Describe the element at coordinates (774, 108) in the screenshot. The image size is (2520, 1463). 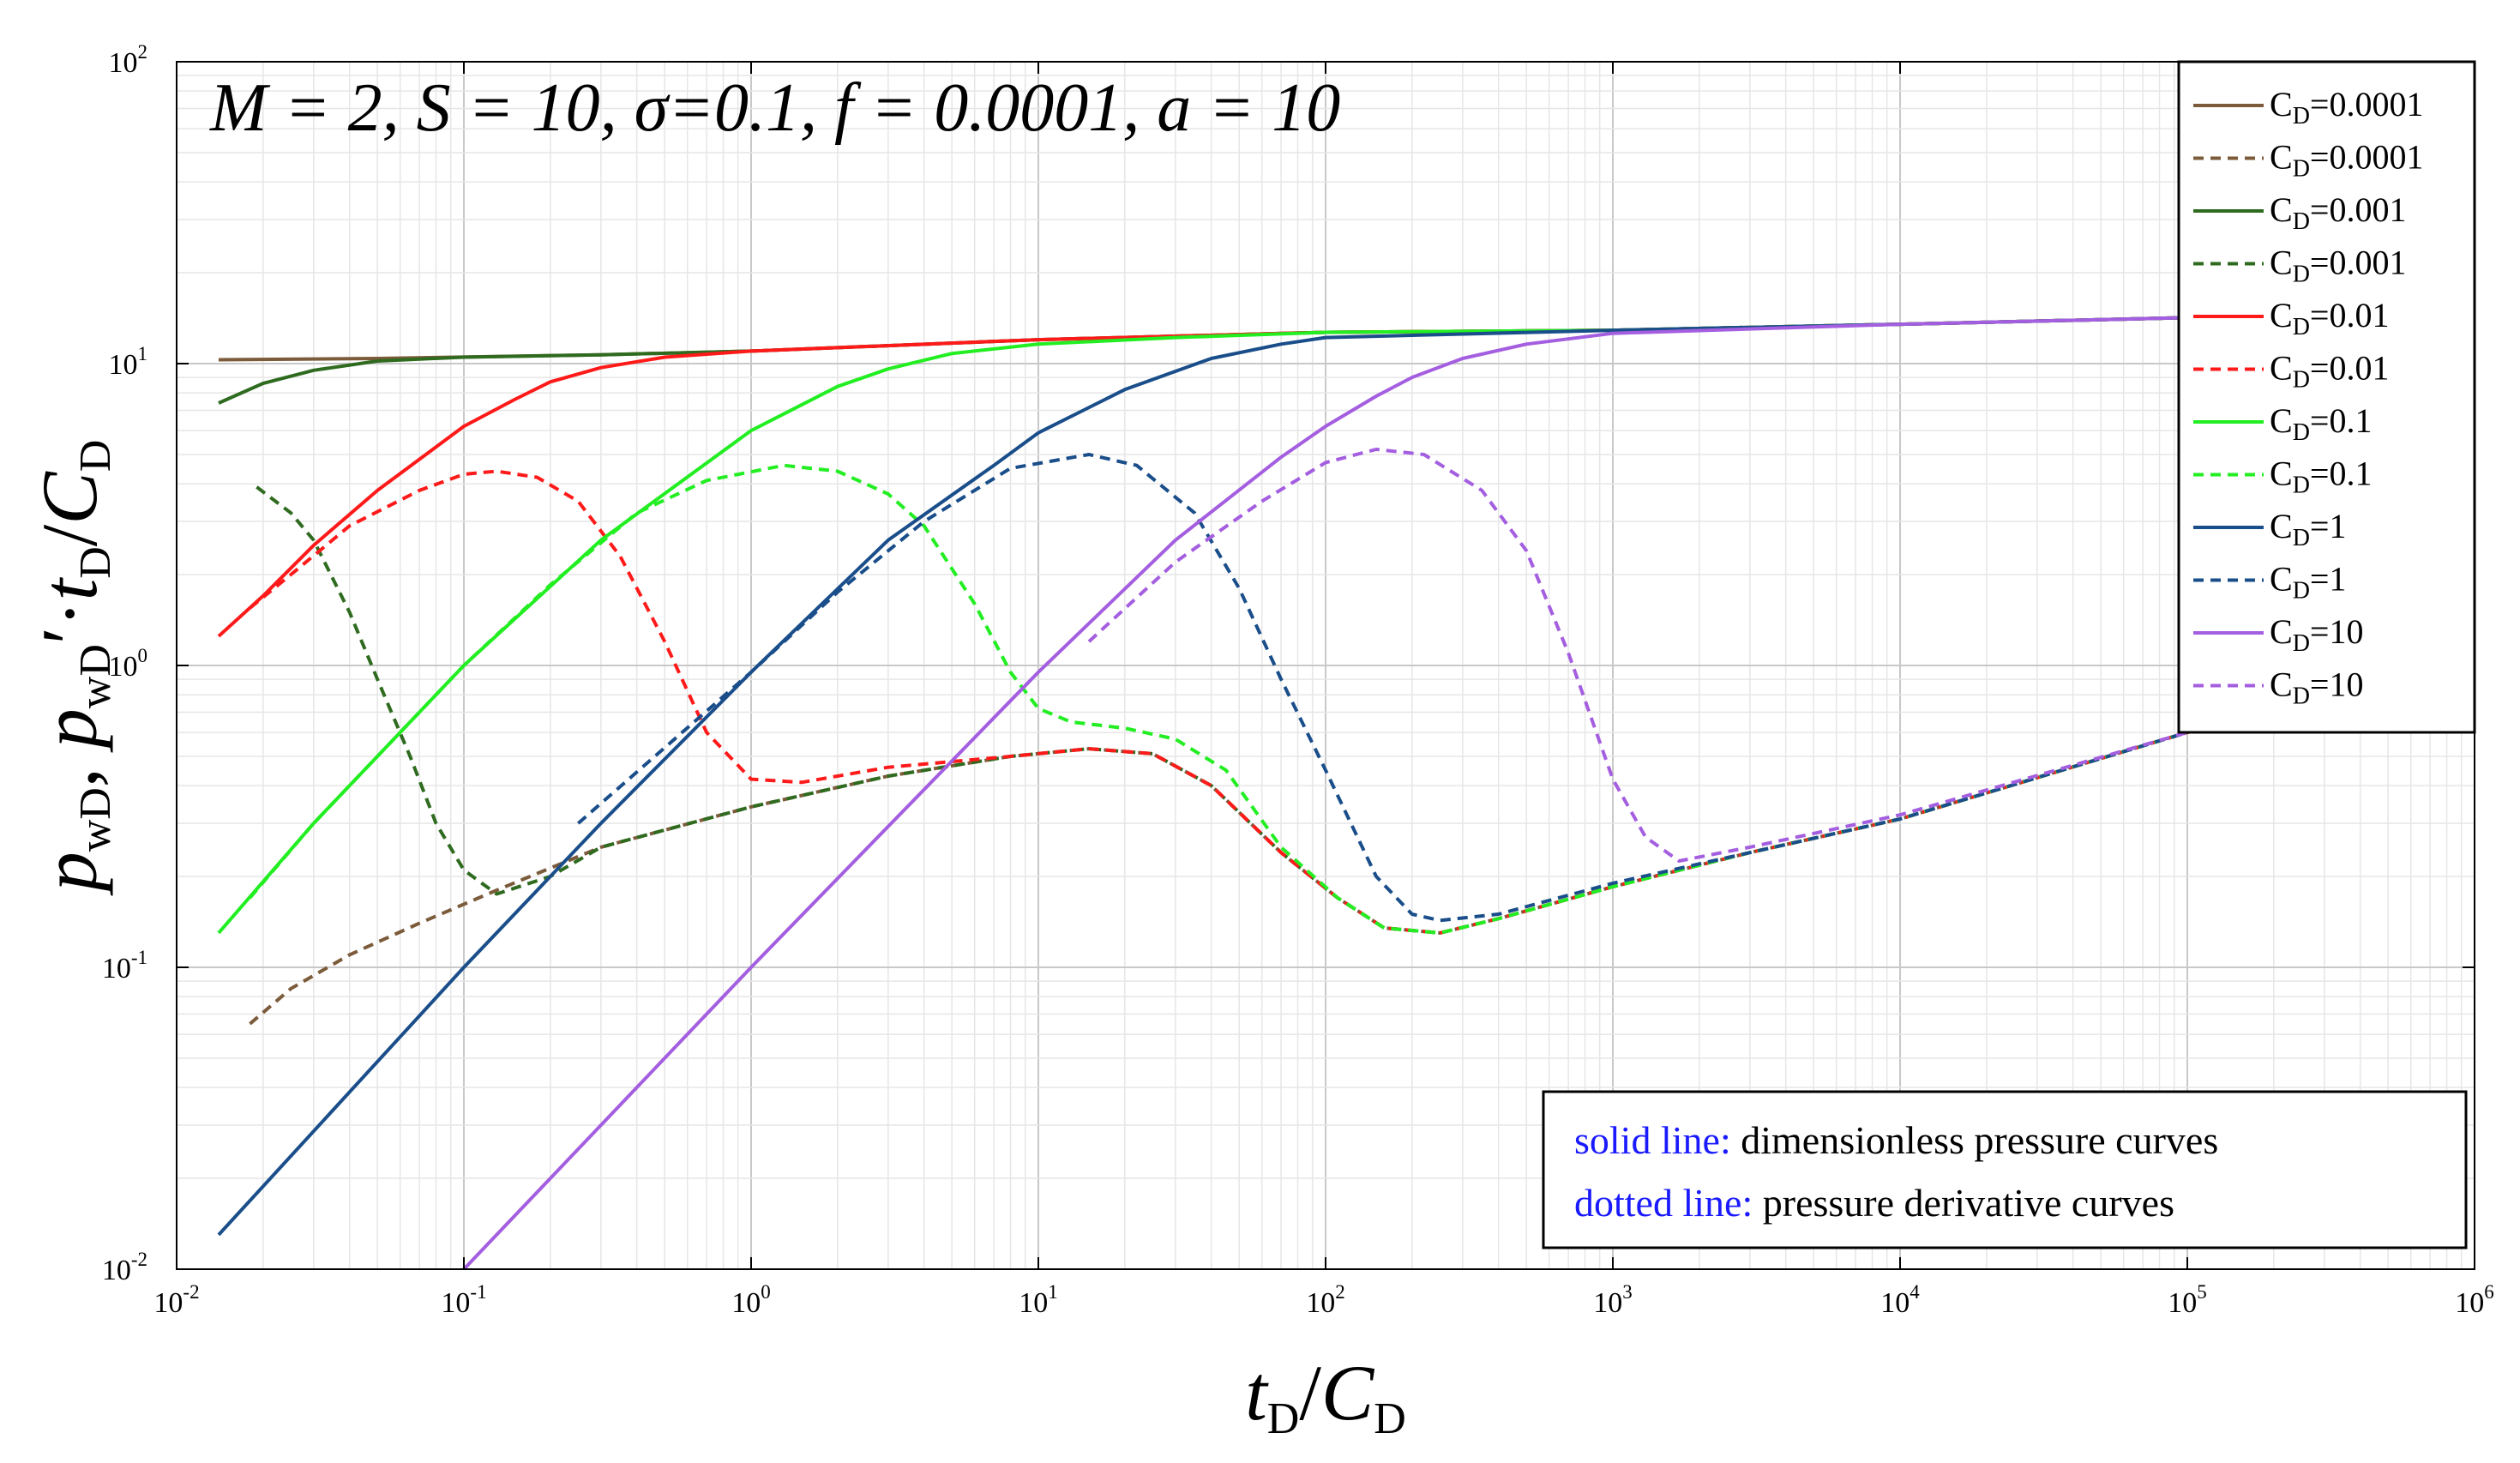
I see `parameter-label: M = 2, S = 10, σ=0.1, f = 0.0001, a = 10` at that location.